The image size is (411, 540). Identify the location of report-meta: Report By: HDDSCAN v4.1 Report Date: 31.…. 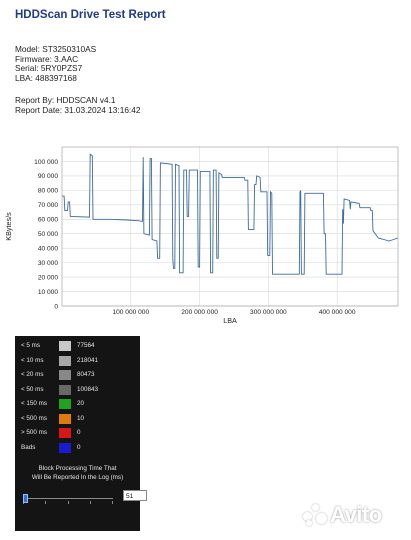
(78, 105).